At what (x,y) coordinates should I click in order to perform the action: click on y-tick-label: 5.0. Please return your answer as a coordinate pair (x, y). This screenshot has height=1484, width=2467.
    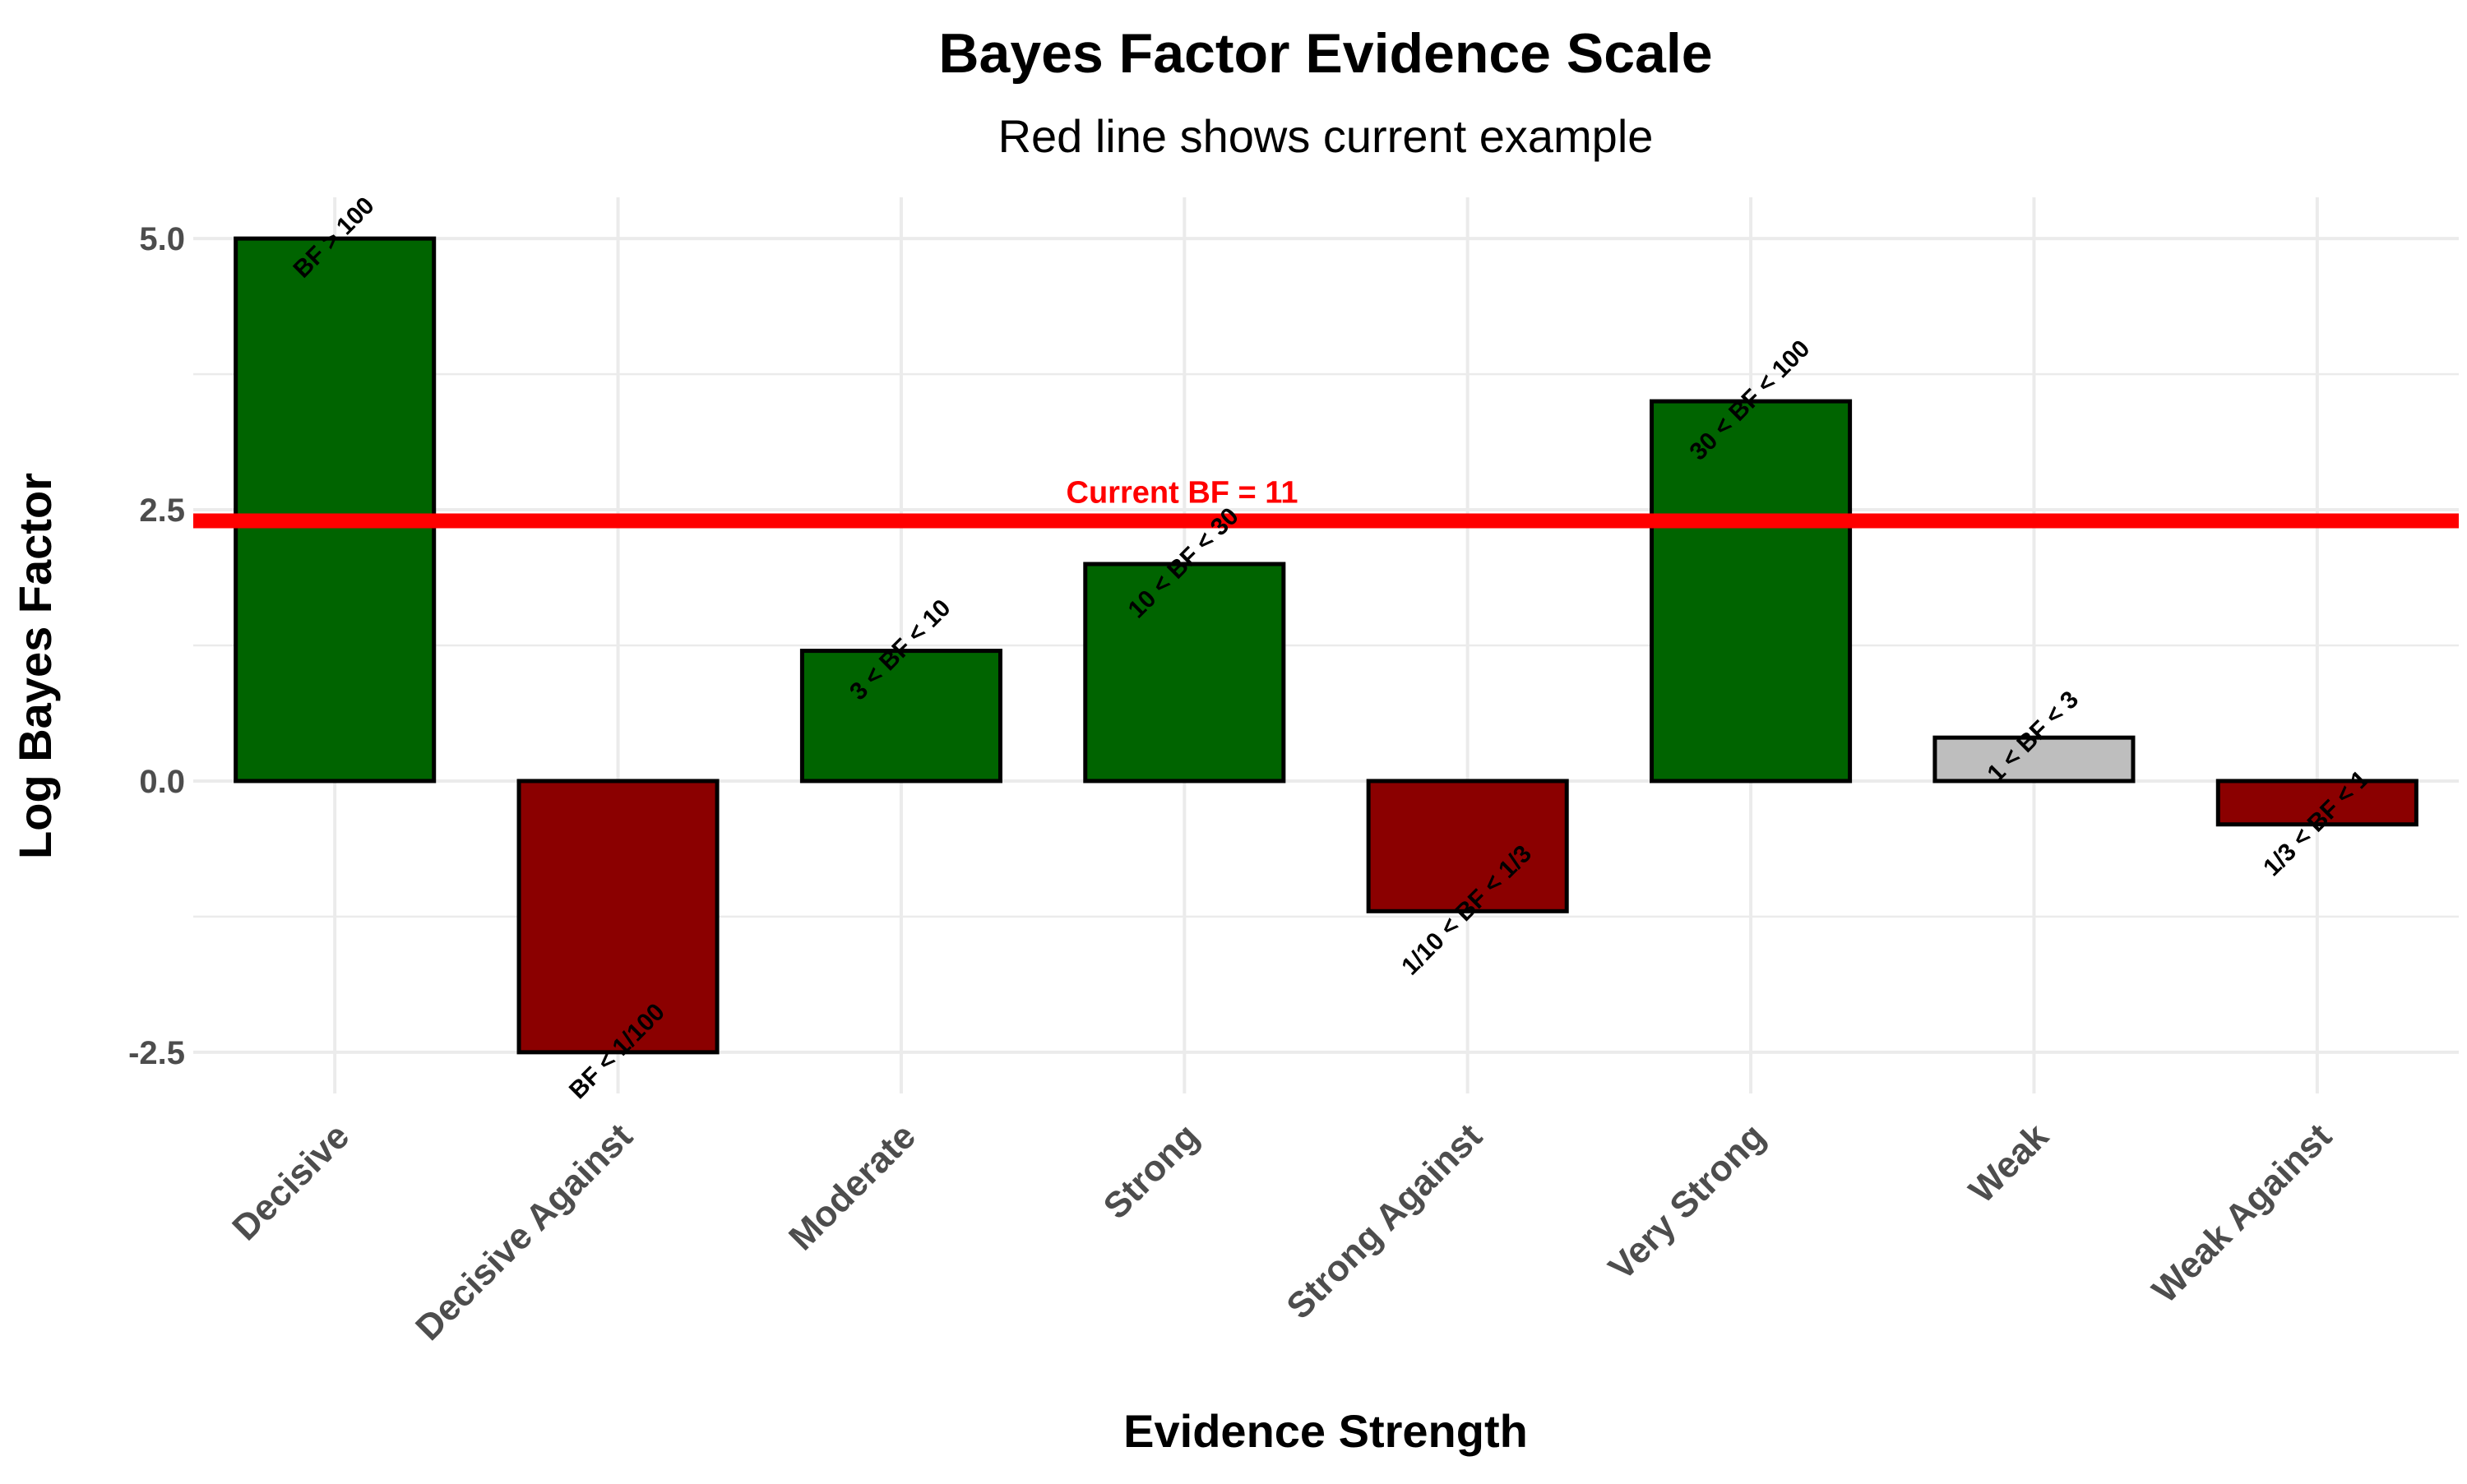
    Looking at the image, I should click on (162, 239).